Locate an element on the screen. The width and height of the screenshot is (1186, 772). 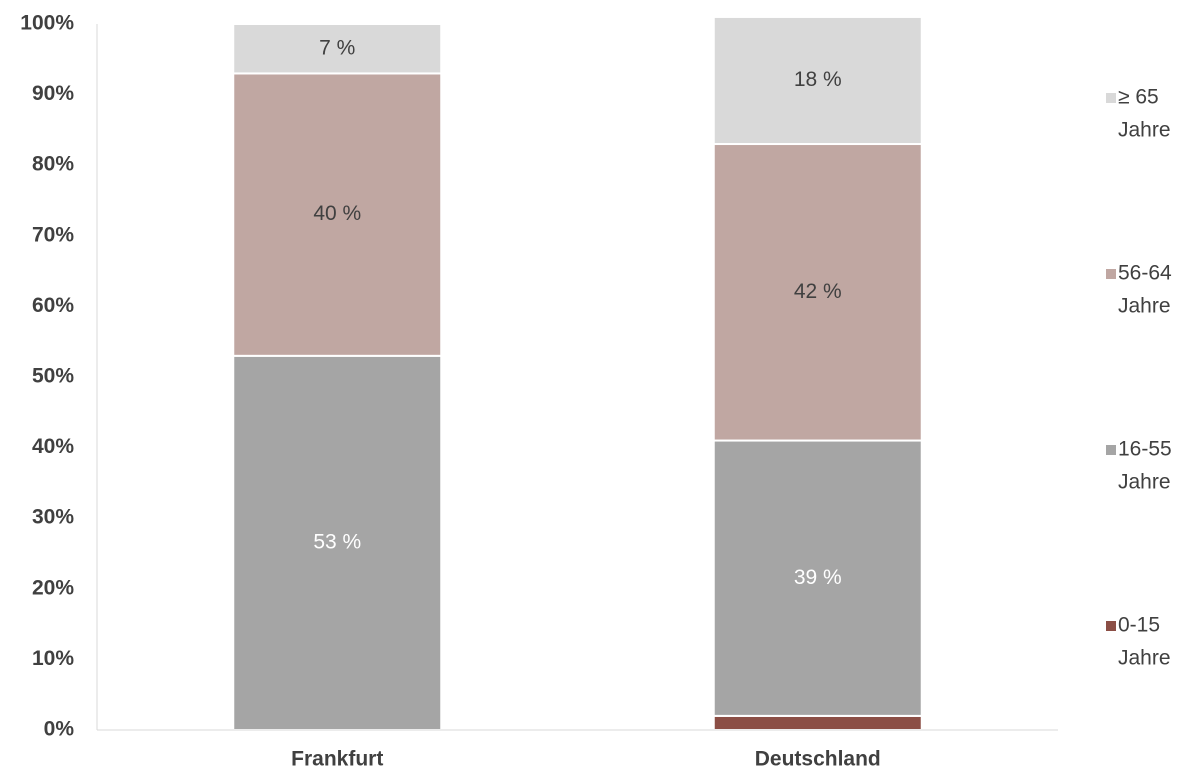
x-axis: Frankfurt Deutschland is located at coordinates (577, 750).